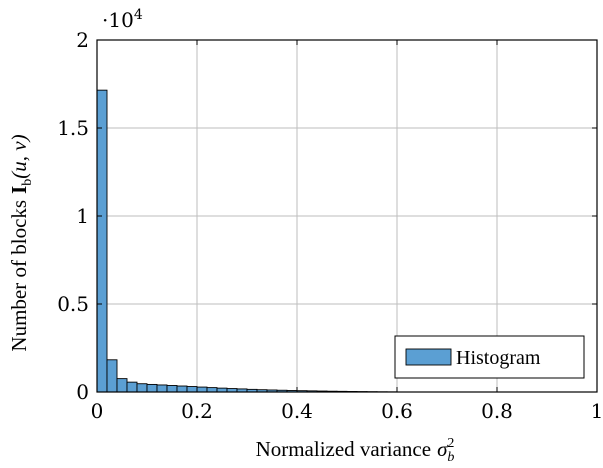 The image size is (603, 468). I want to click on legend: Histogram, so click(489, 357).